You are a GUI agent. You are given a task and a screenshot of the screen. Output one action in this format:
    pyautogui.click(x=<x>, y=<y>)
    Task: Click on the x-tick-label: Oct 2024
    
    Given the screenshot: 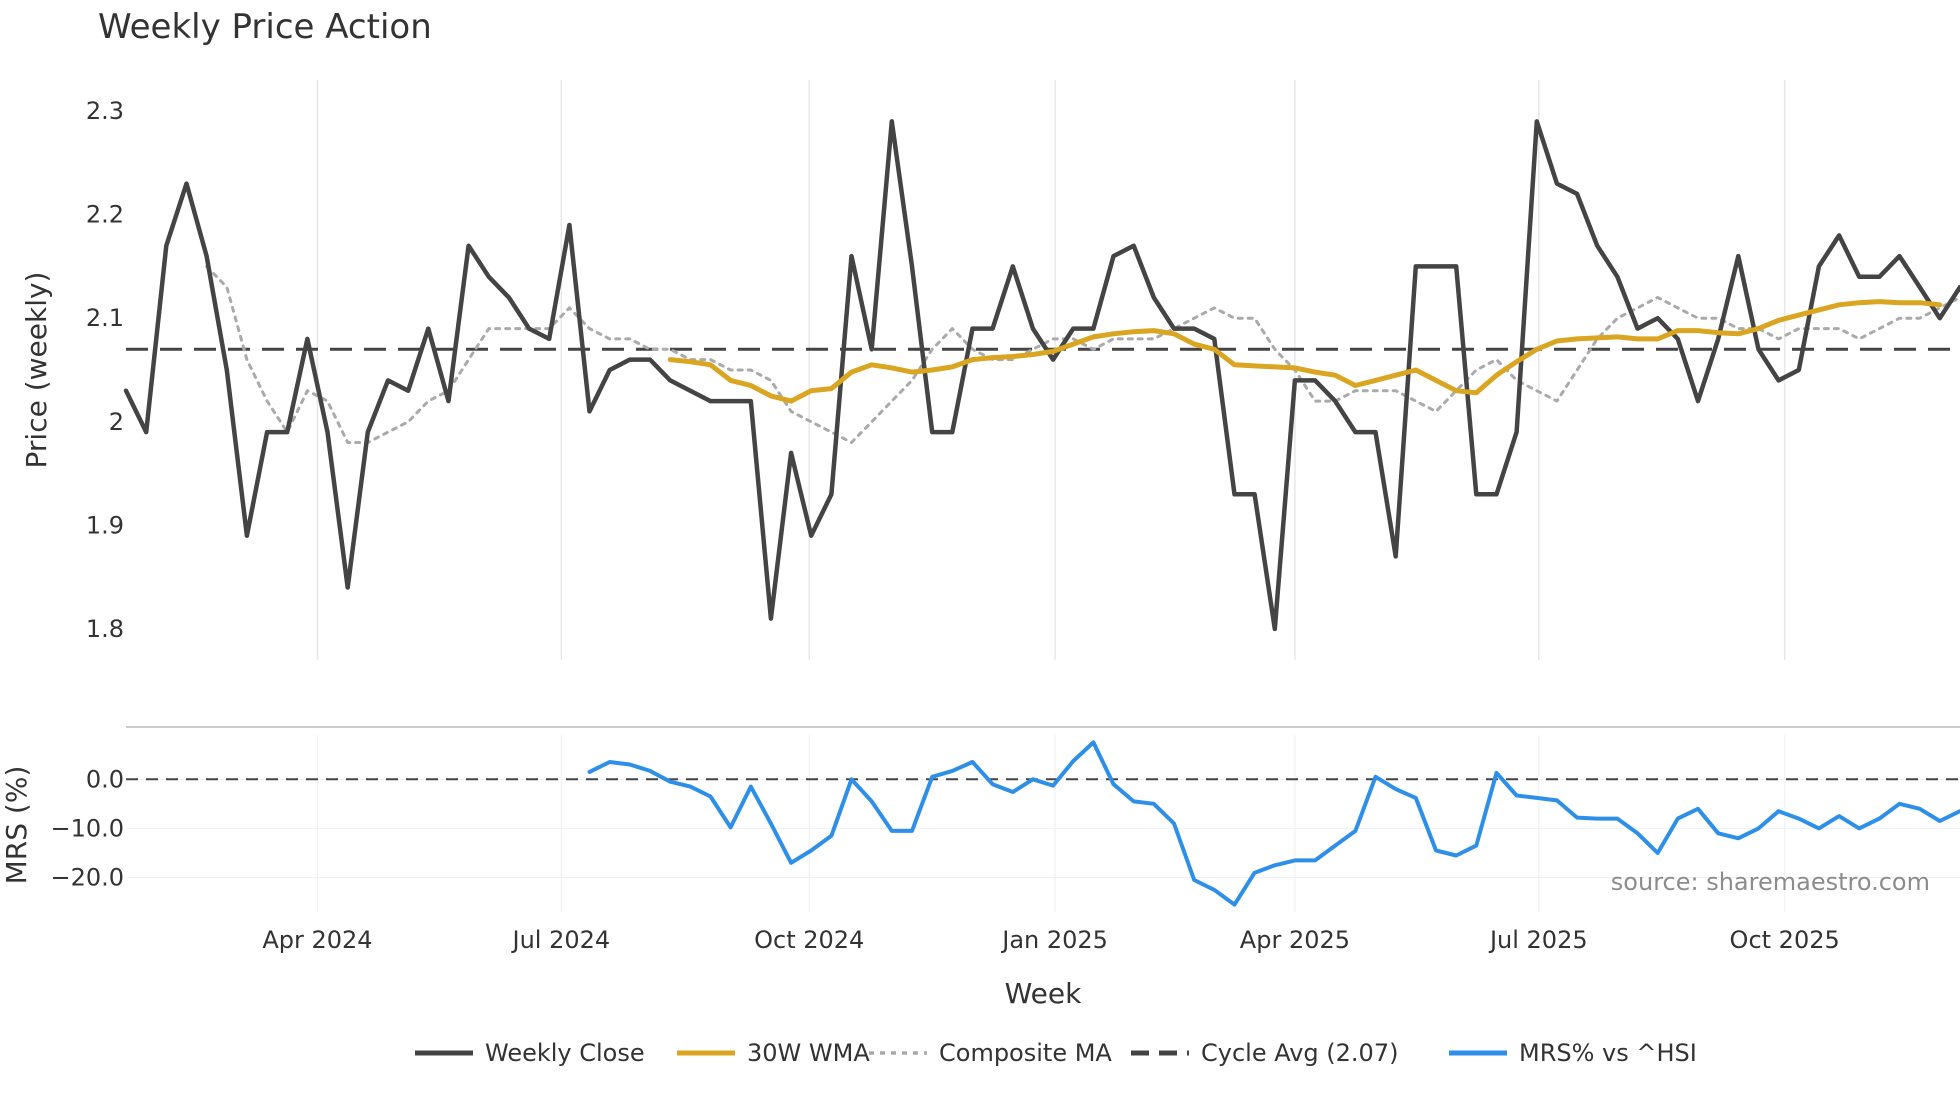 What is the action you would take?
    pyautogui.click(x=809, y=940)
    